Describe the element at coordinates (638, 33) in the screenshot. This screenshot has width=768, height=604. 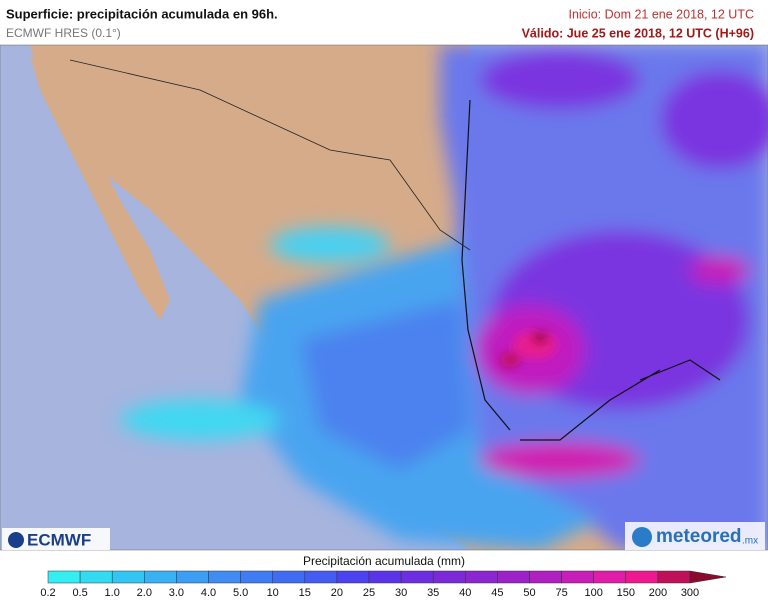
I see `valid-time: Válido: Jue 25 ene 2018, 12 UTC (H+96)` at that location.